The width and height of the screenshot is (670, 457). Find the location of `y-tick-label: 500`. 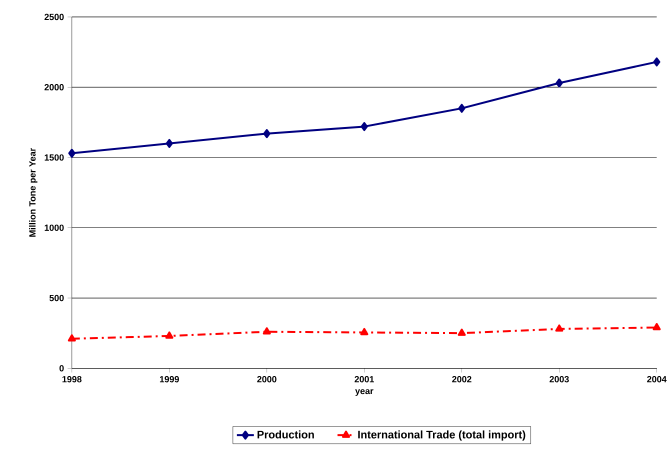

y-tick-label: 500 is located at coordinates (56, 298).